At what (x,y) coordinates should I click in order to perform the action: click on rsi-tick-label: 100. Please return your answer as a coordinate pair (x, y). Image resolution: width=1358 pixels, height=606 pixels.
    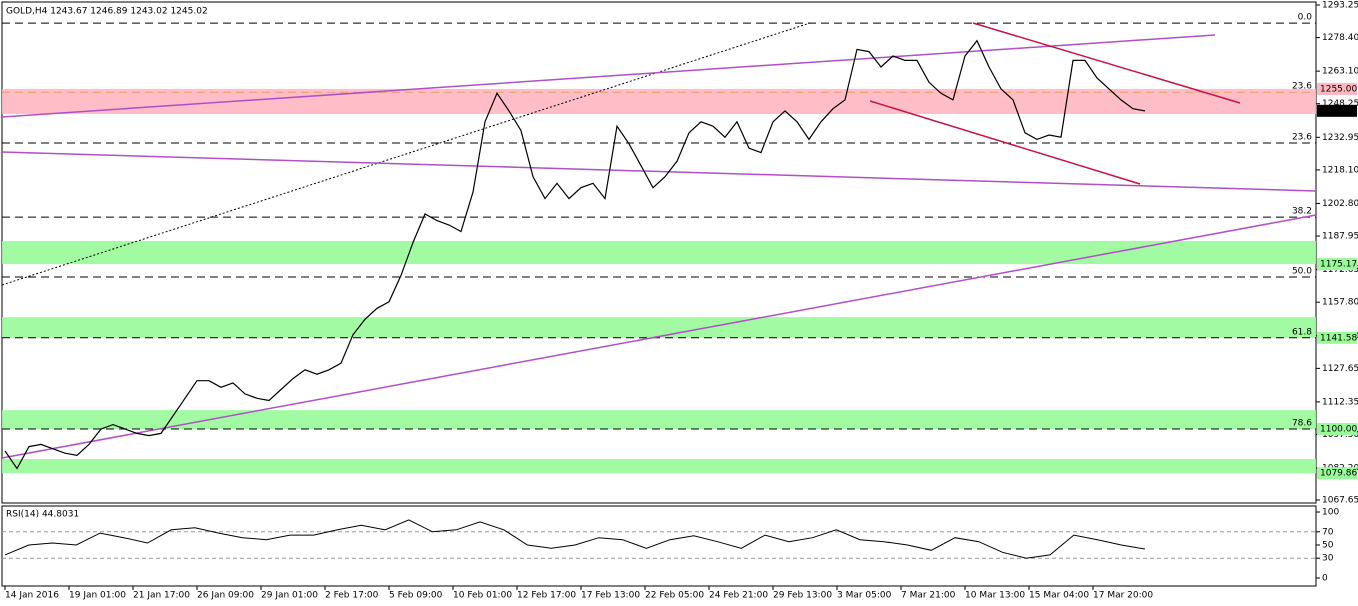
    Looking at the image, I should click on (1330, 513).